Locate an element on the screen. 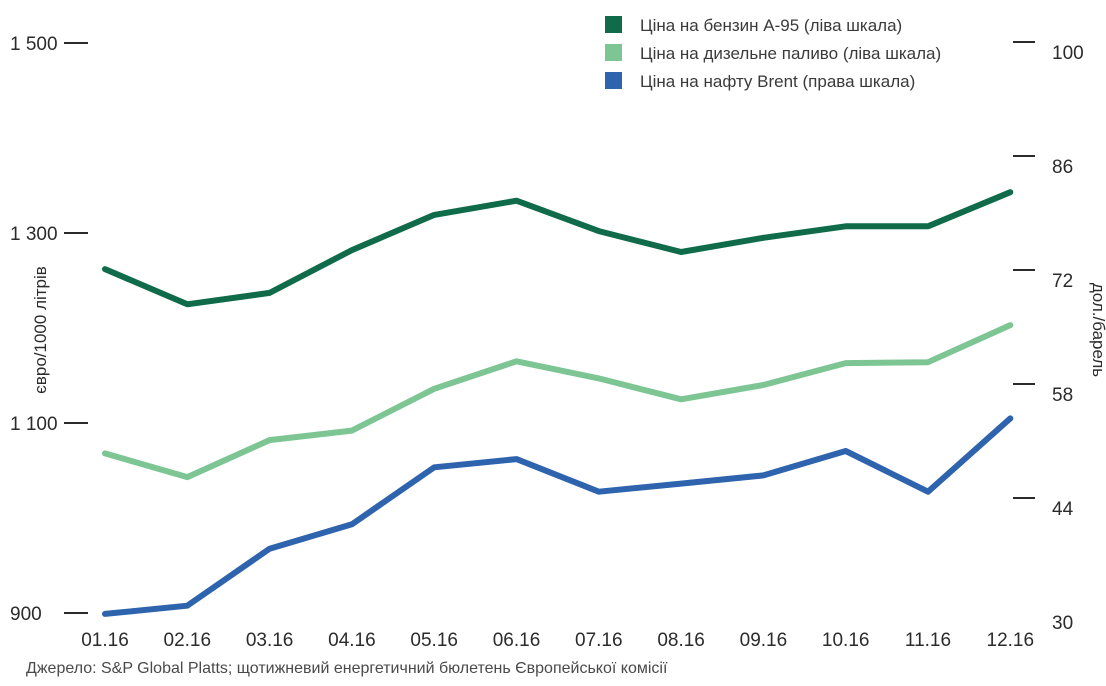 This screenshot has height=686, width=1106. x-axis-tick-label: 05.16 is located at coordinates (434, 640).